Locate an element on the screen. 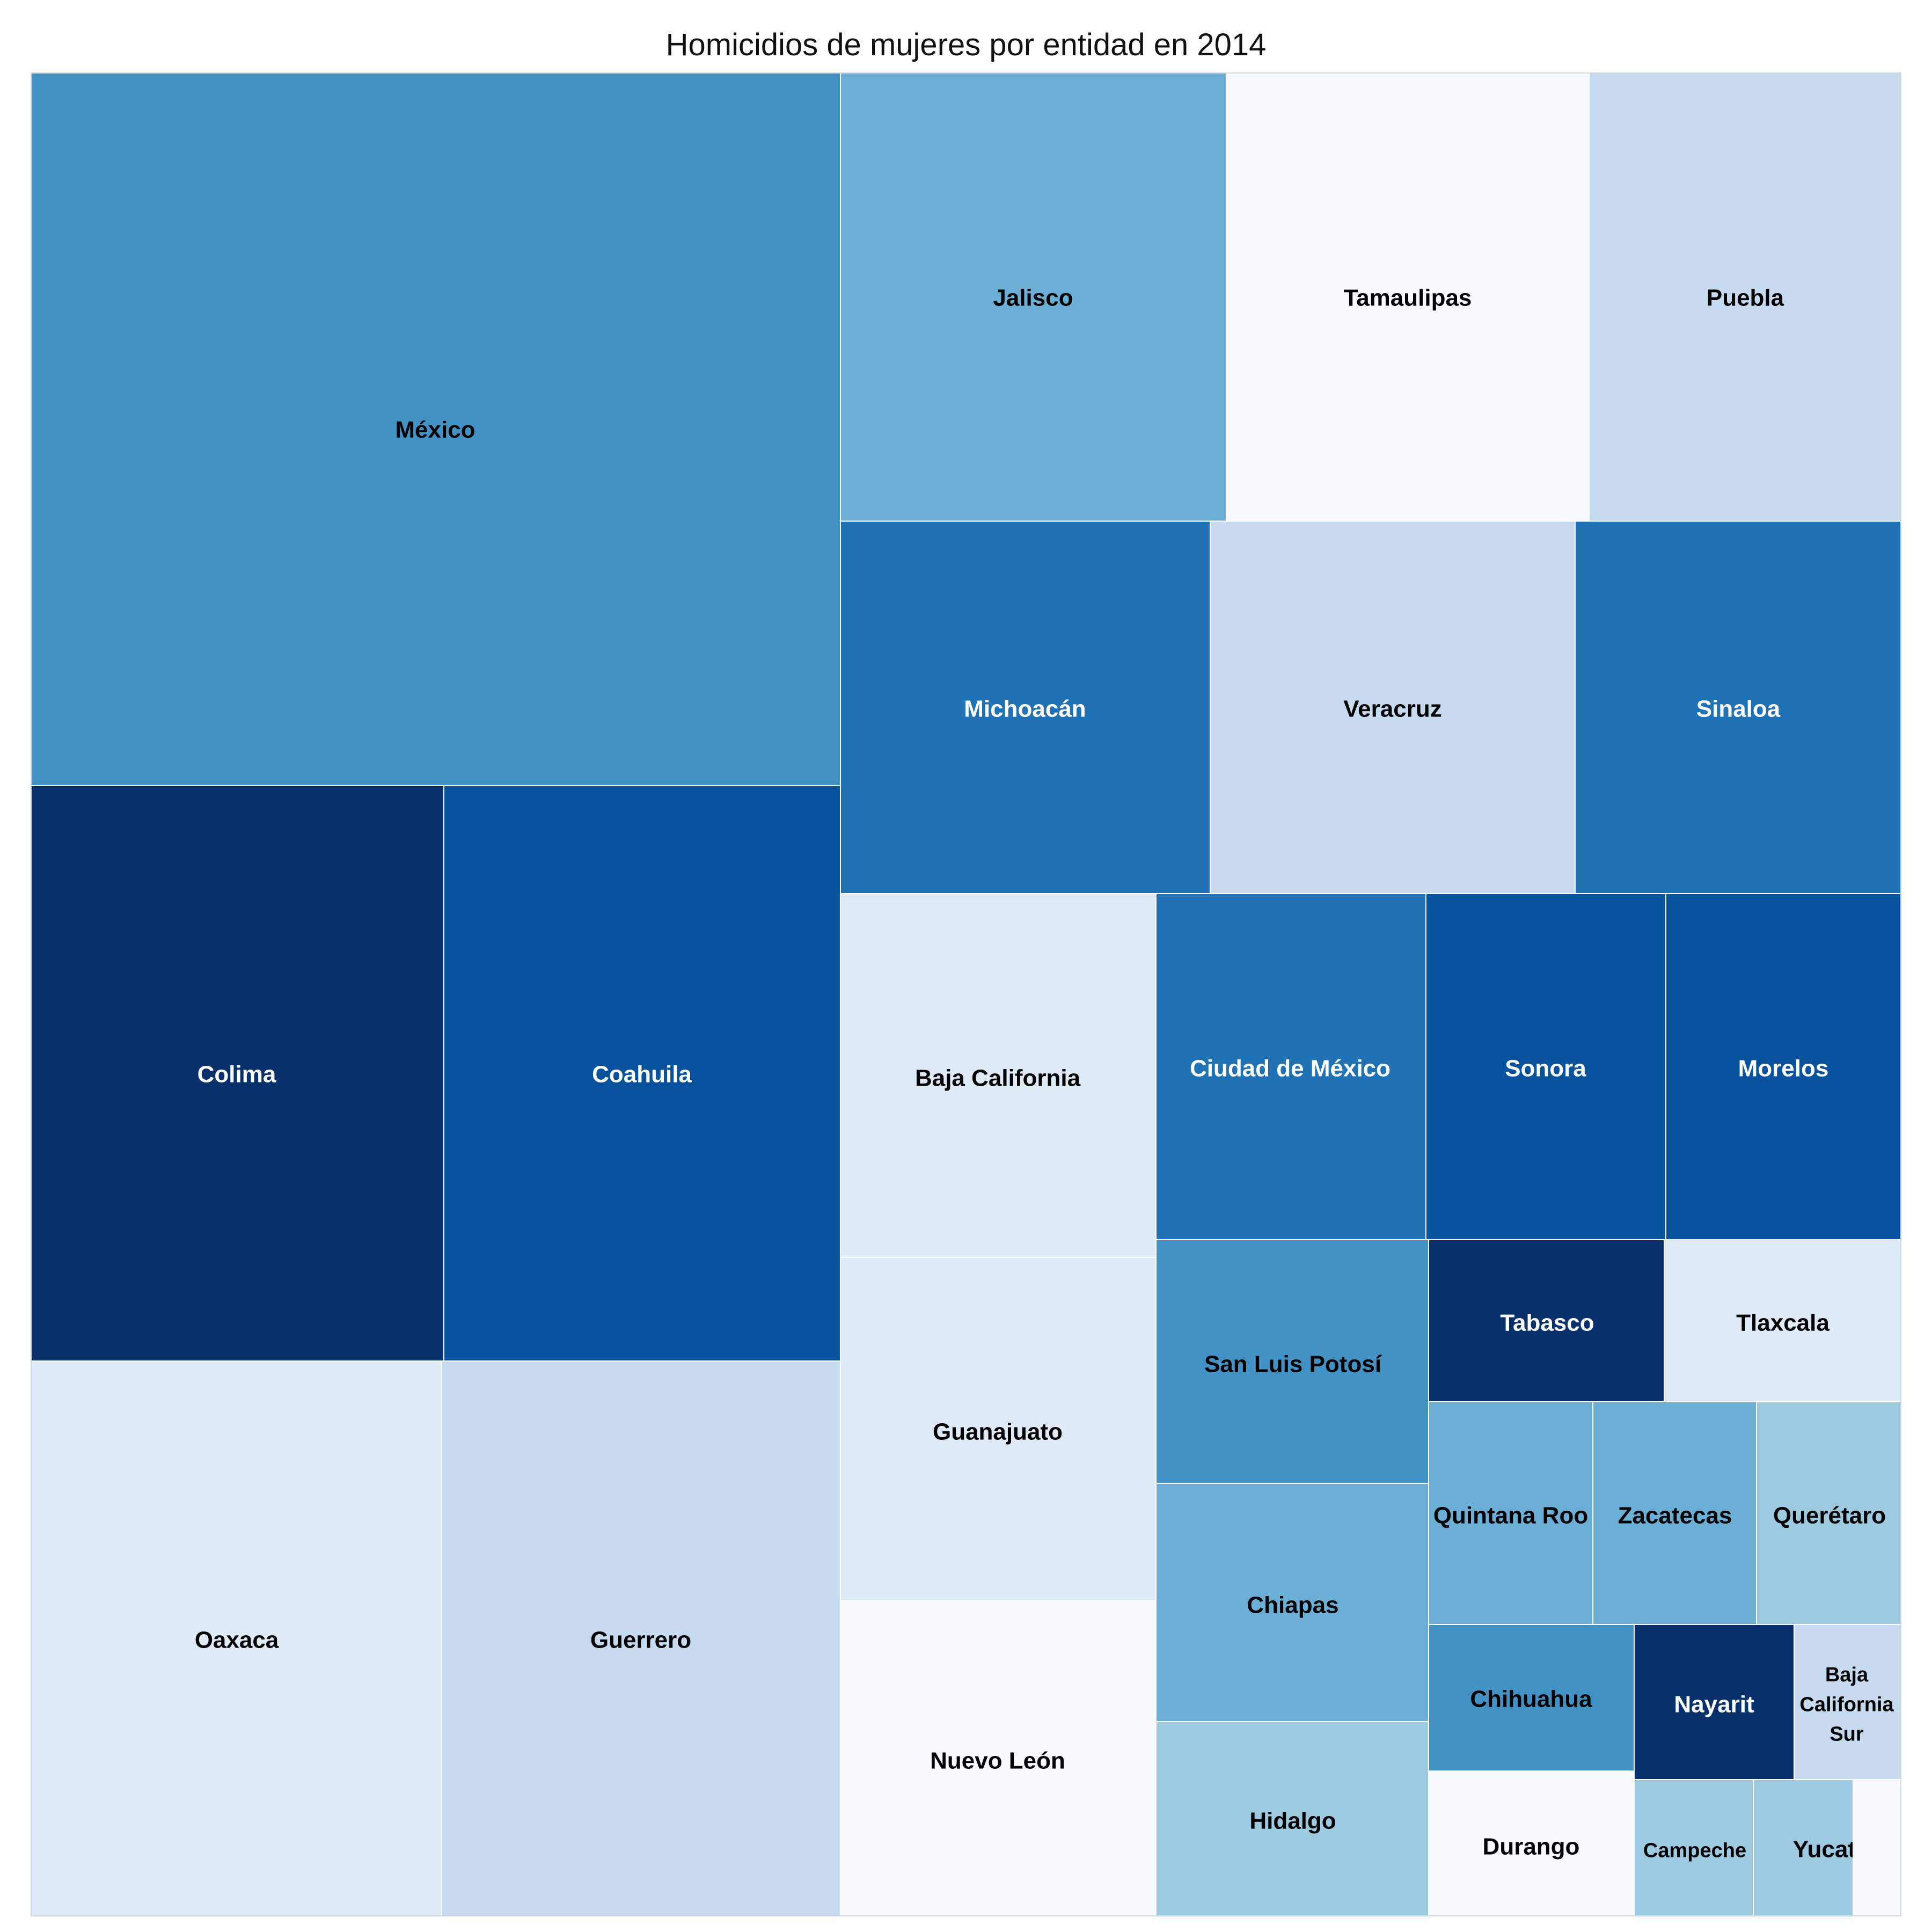  tile-label: Guanajuato is located at coordinates (998, 1431).